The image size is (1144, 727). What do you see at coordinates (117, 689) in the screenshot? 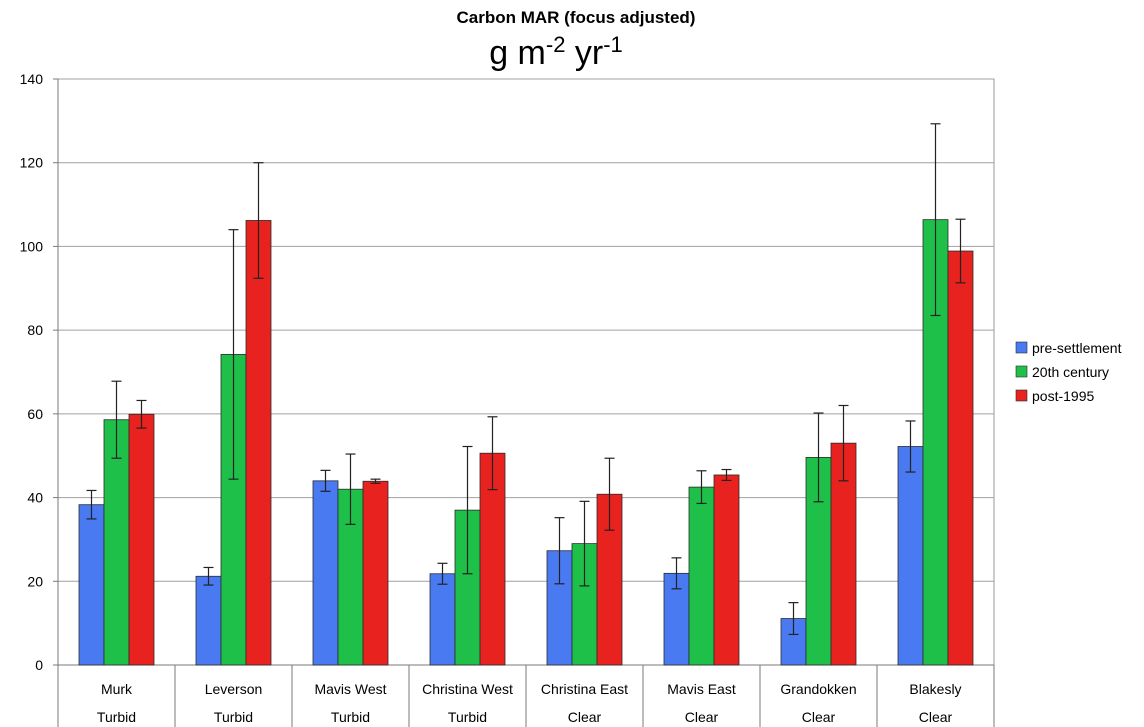
I see `x-category-label: Murk` at bounding box center [117, 689].